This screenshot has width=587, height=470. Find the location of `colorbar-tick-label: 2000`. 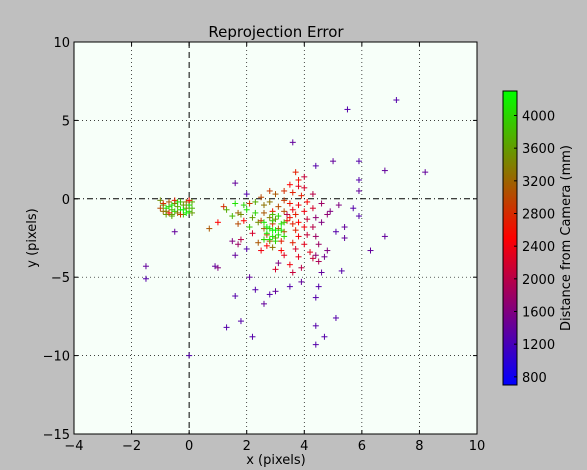

colorbar-tick-label: 2000 is located at coordinates (538, 280).